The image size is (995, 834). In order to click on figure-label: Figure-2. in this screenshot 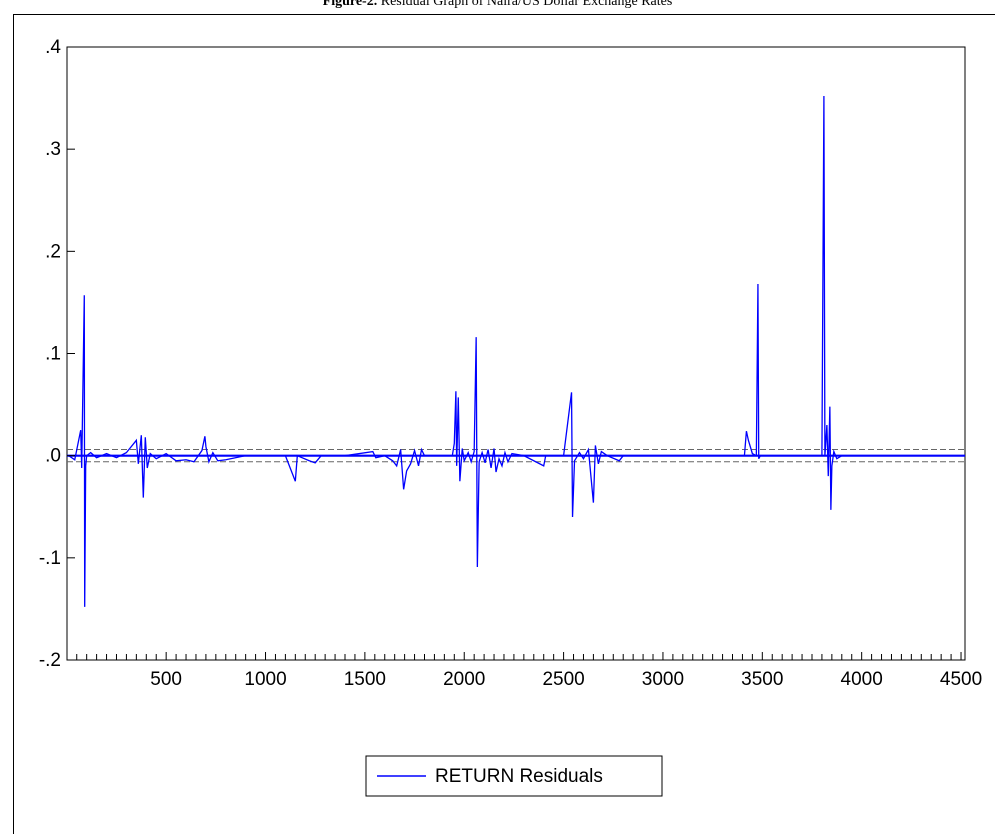, I will do `click(350, 4)`.